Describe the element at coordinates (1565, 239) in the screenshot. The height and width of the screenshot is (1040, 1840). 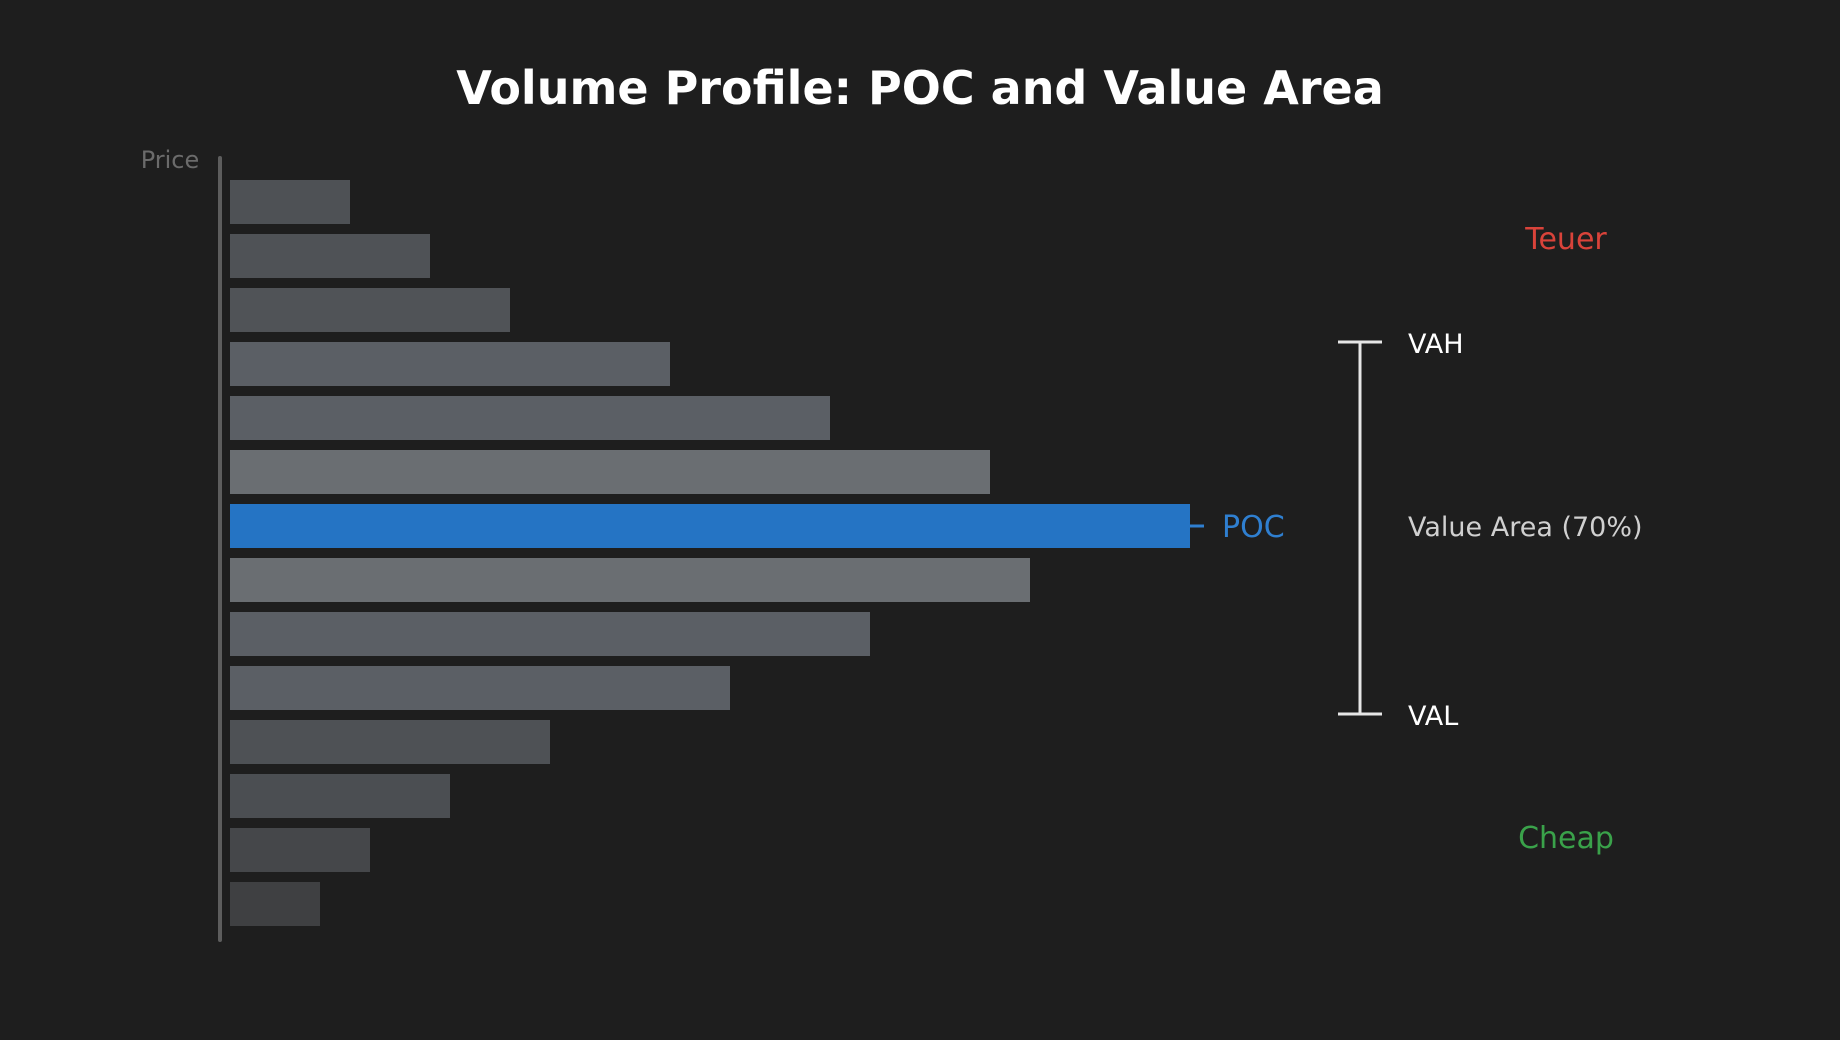
I see `expensive-zone-label: Teuer` at that location.